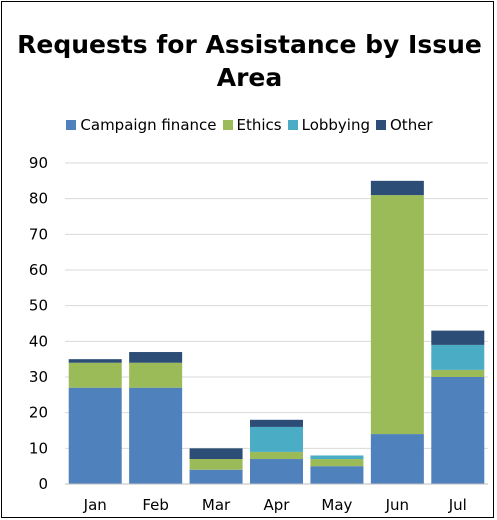  I want to click on bar-jan-ethics, so click(95, 375).